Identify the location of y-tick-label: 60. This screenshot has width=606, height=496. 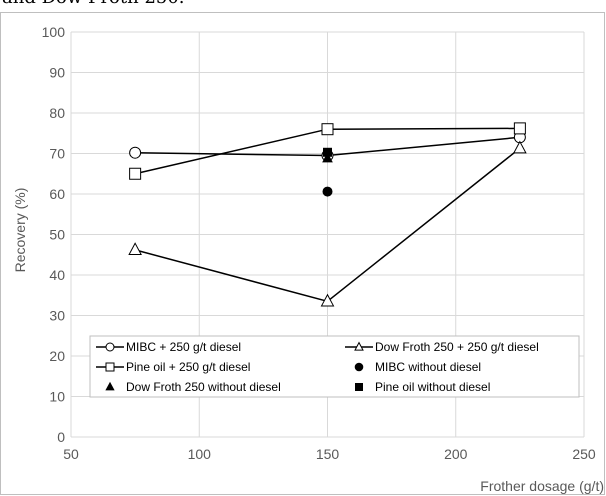
(57, 194).